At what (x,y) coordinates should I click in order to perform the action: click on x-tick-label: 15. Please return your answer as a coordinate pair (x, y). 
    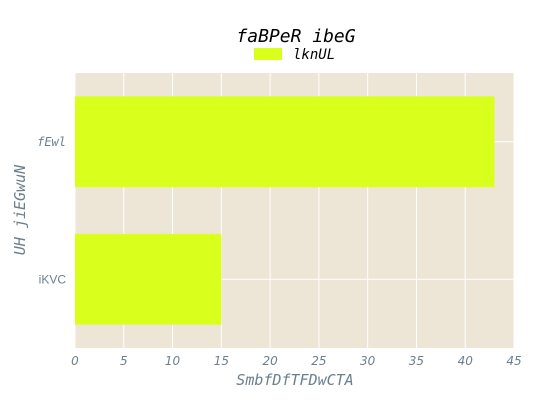
    Looking at the image, I should click on (221, 361).